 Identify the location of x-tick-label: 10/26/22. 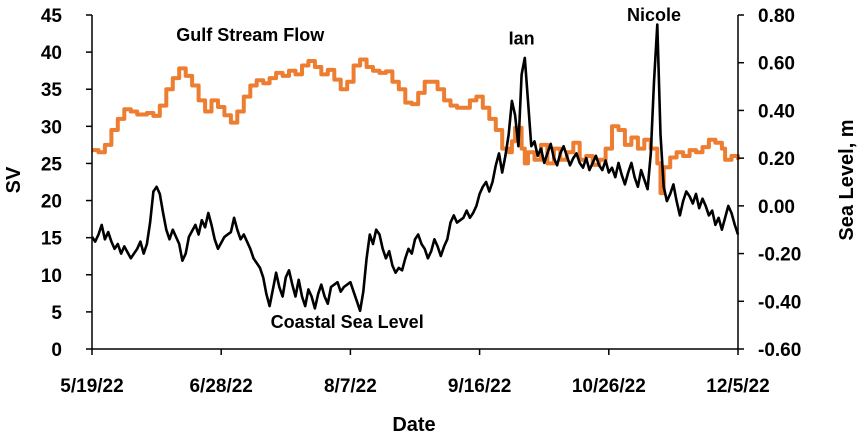
(609, 386).